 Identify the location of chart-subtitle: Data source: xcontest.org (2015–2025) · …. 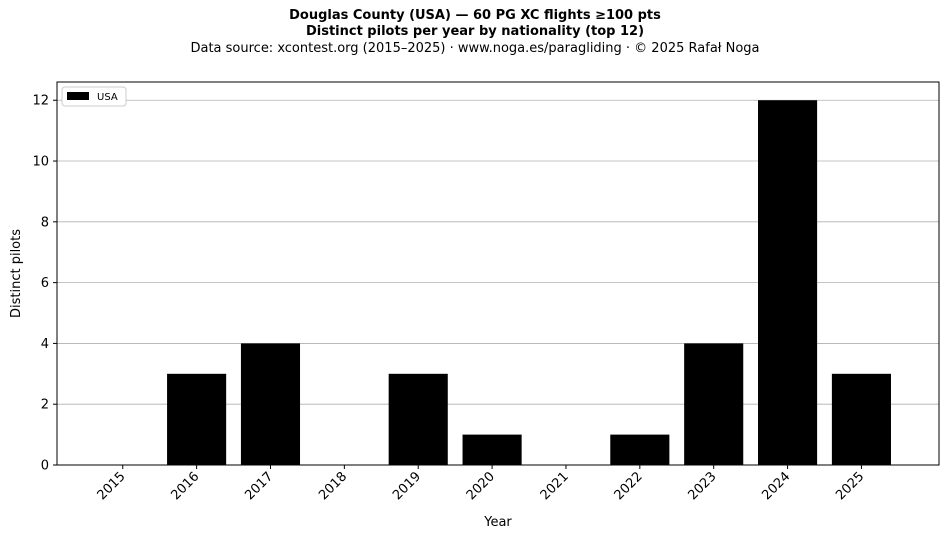
(475, 48).